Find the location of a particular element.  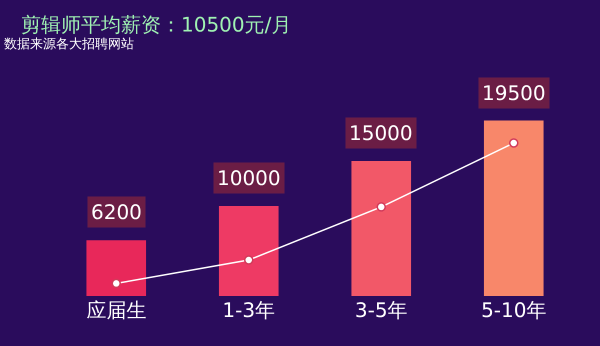

chart-subtitle: 数据来源各大招聘网站 is located at coordinates (69, 44).